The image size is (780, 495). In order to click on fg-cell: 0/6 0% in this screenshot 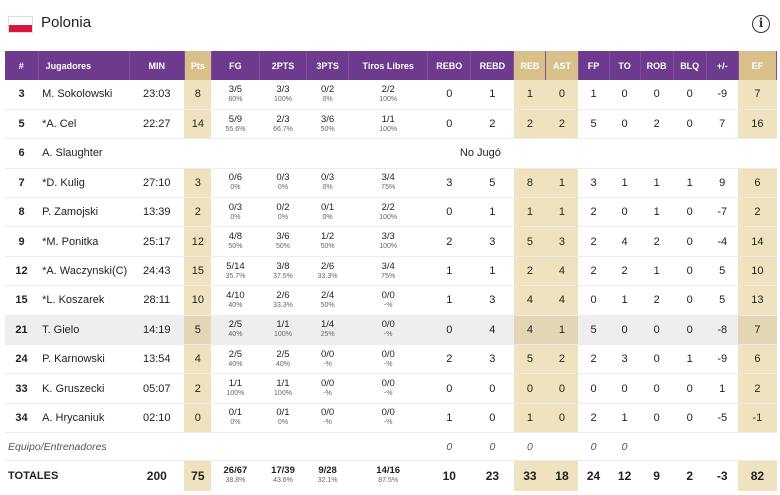, I will do `click(235, 183)`.